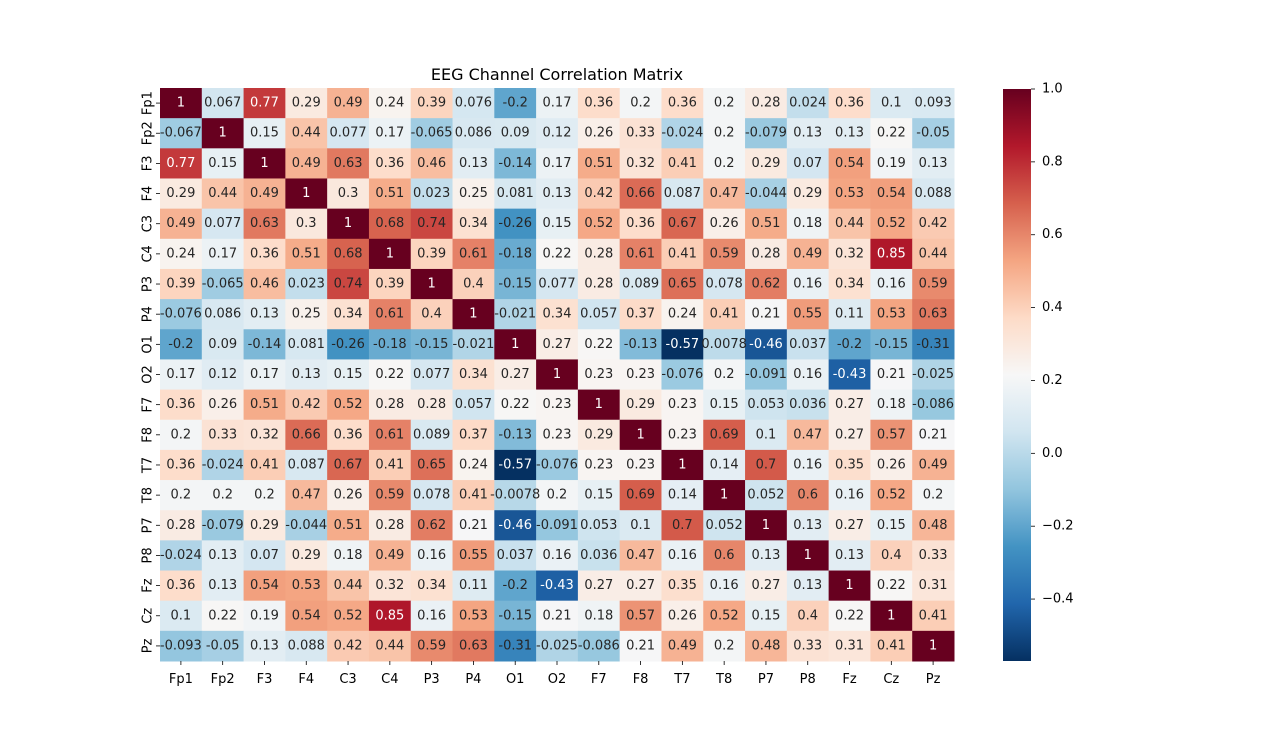 Image resolution: width=1280 pixels, height=744 pixels. I want to click on cell-label: 0.1, so click(891, 103).